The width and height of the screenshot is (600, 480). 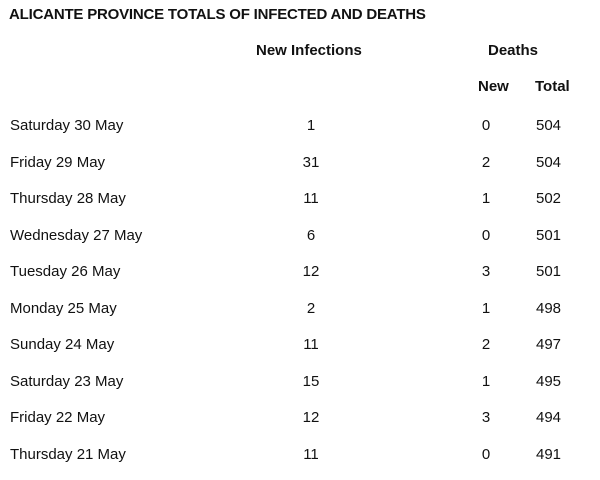 I want to click on cell-new-infections: 2, so click(x=311, y=308).